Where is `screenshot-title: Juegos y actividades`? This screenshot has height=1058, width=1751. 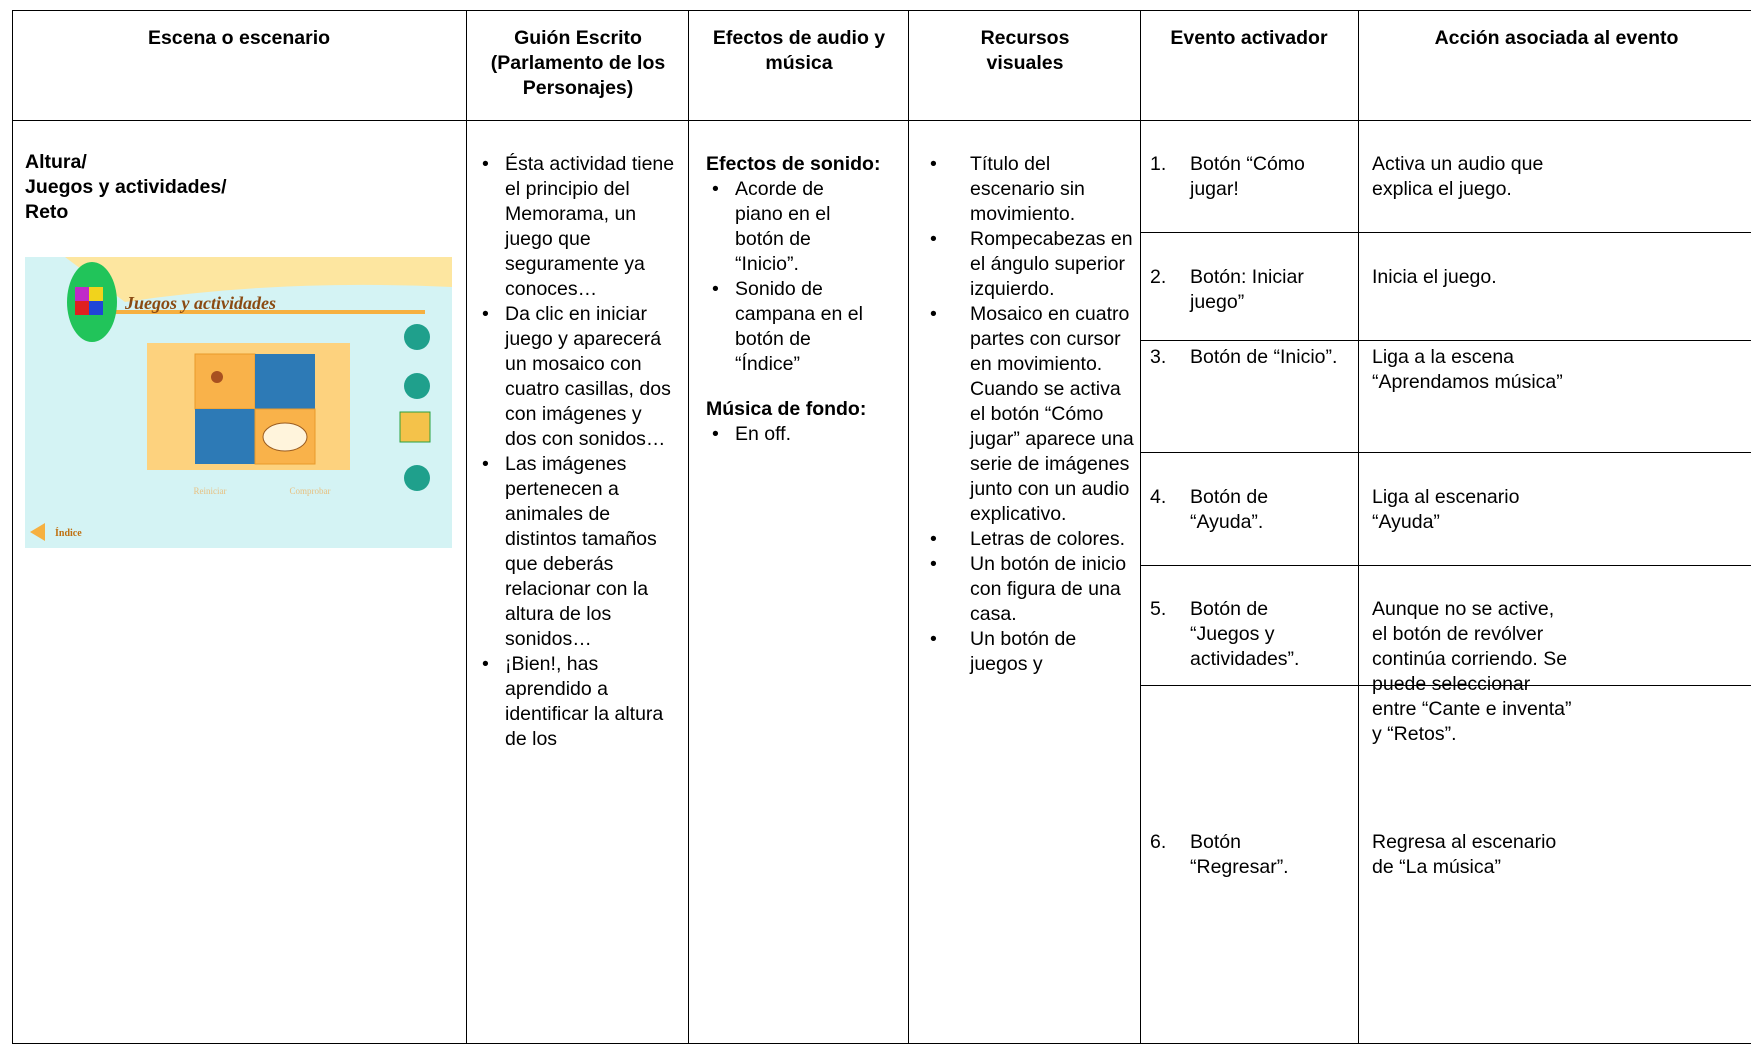 screenshot-title: Juegos y actividades is located at coordinates (200, 303).